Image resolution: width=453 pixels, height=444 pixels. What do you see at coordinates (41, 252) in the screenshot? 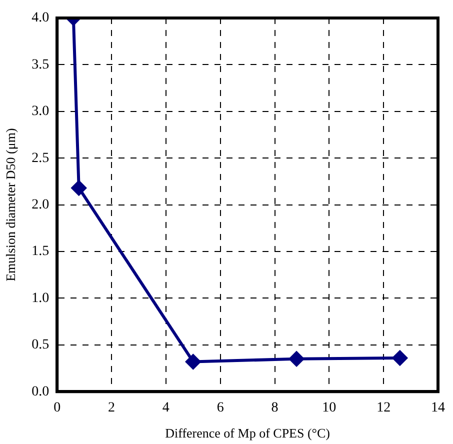
I see `y-tick-label: 1.5` at bounding box center [41, 252].